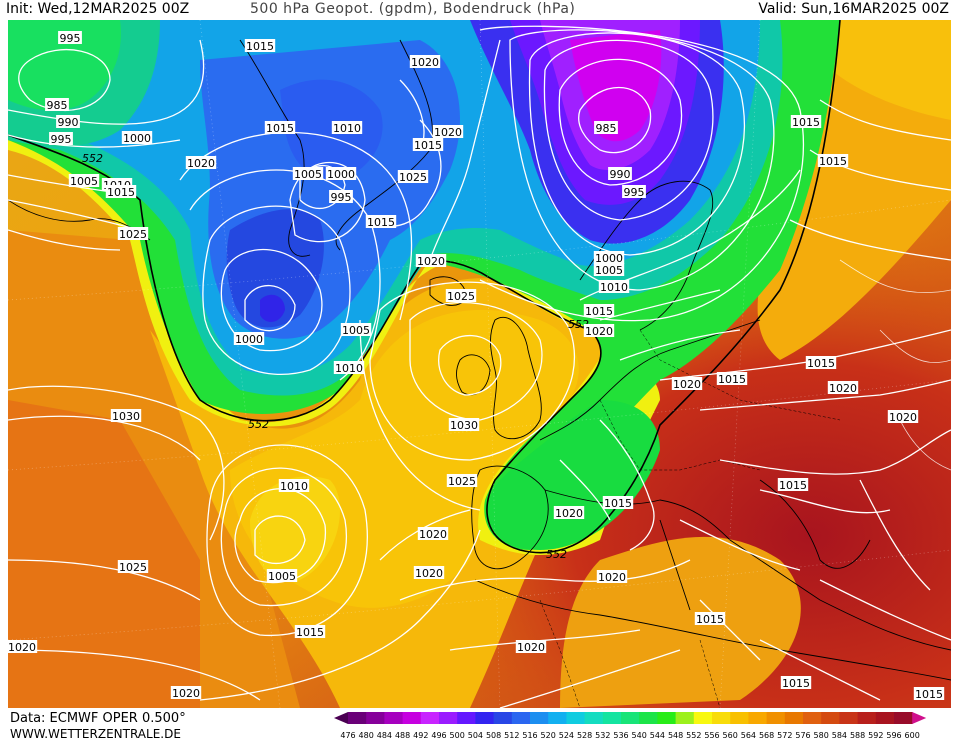 This screenshot has width=959, height=741. Describe the element at coordinates (893, 735) in the screenshot. I see `colorbar-tick-label: 596` at that location.